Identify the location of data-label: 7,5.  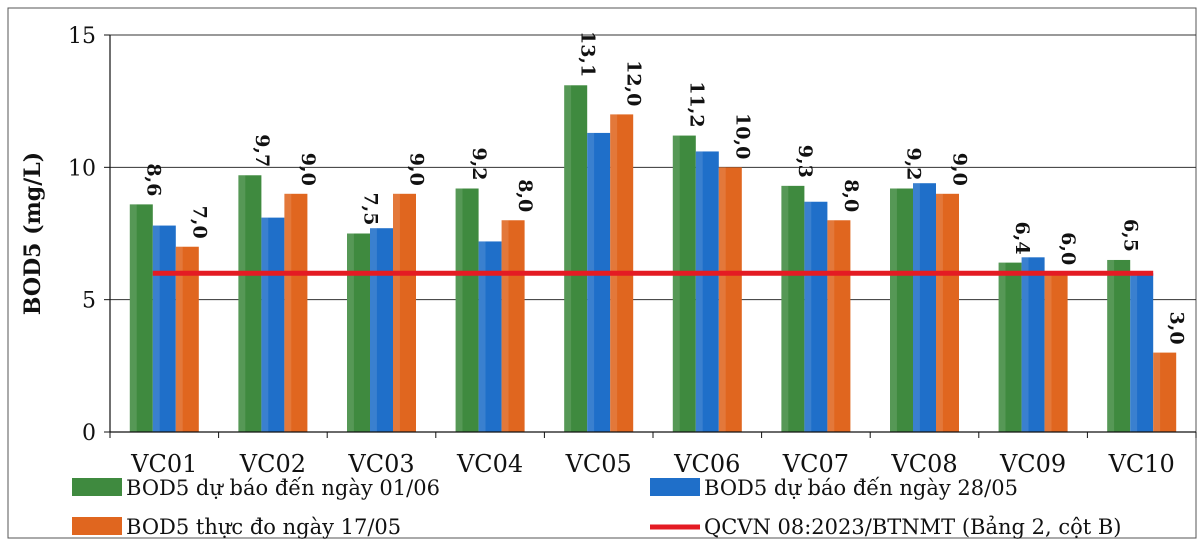
(371, 208).